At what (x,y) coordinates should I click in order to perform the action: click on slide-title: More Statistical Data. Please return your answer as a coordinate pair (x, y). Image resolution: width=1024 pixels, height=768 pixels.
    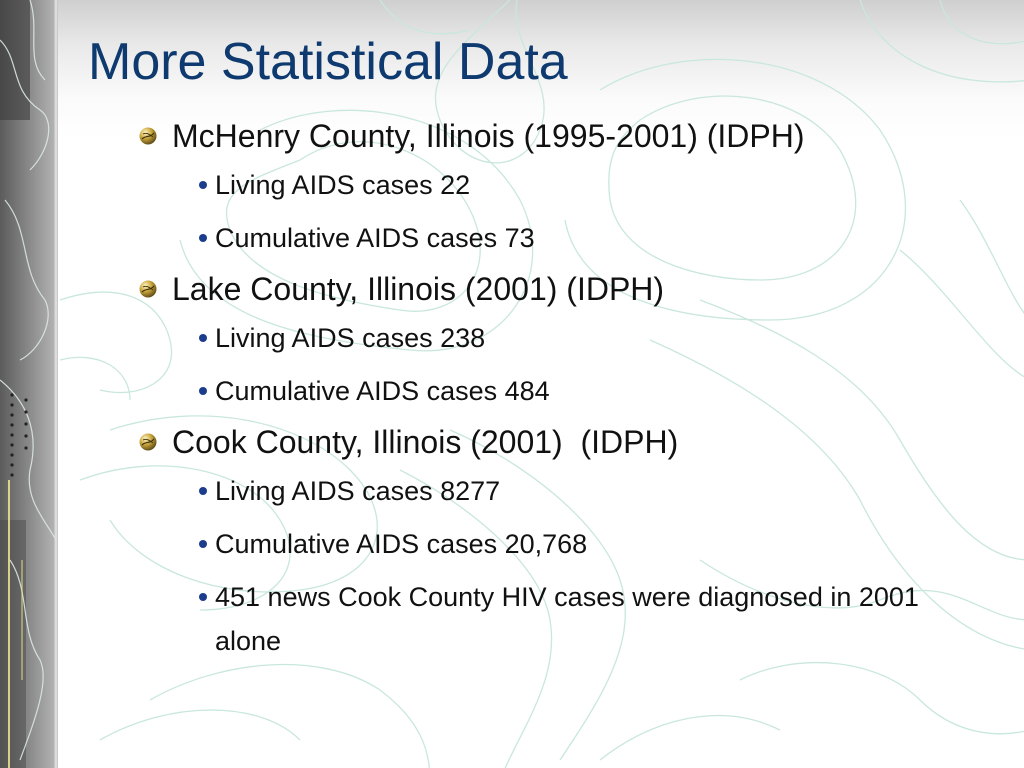
    Looking at the image, I should click on (328, 62).